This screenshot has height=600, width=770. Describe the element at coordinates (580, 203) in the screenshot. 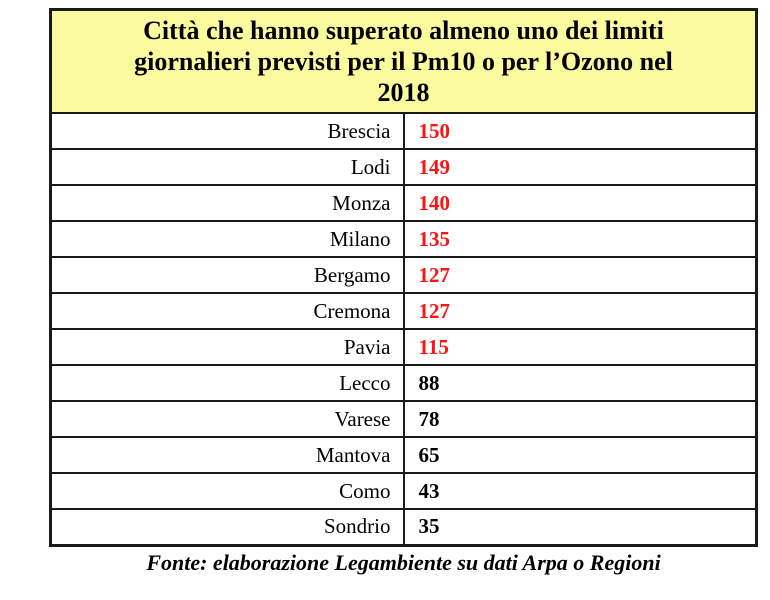

I see `value-cell: 140` at that location.